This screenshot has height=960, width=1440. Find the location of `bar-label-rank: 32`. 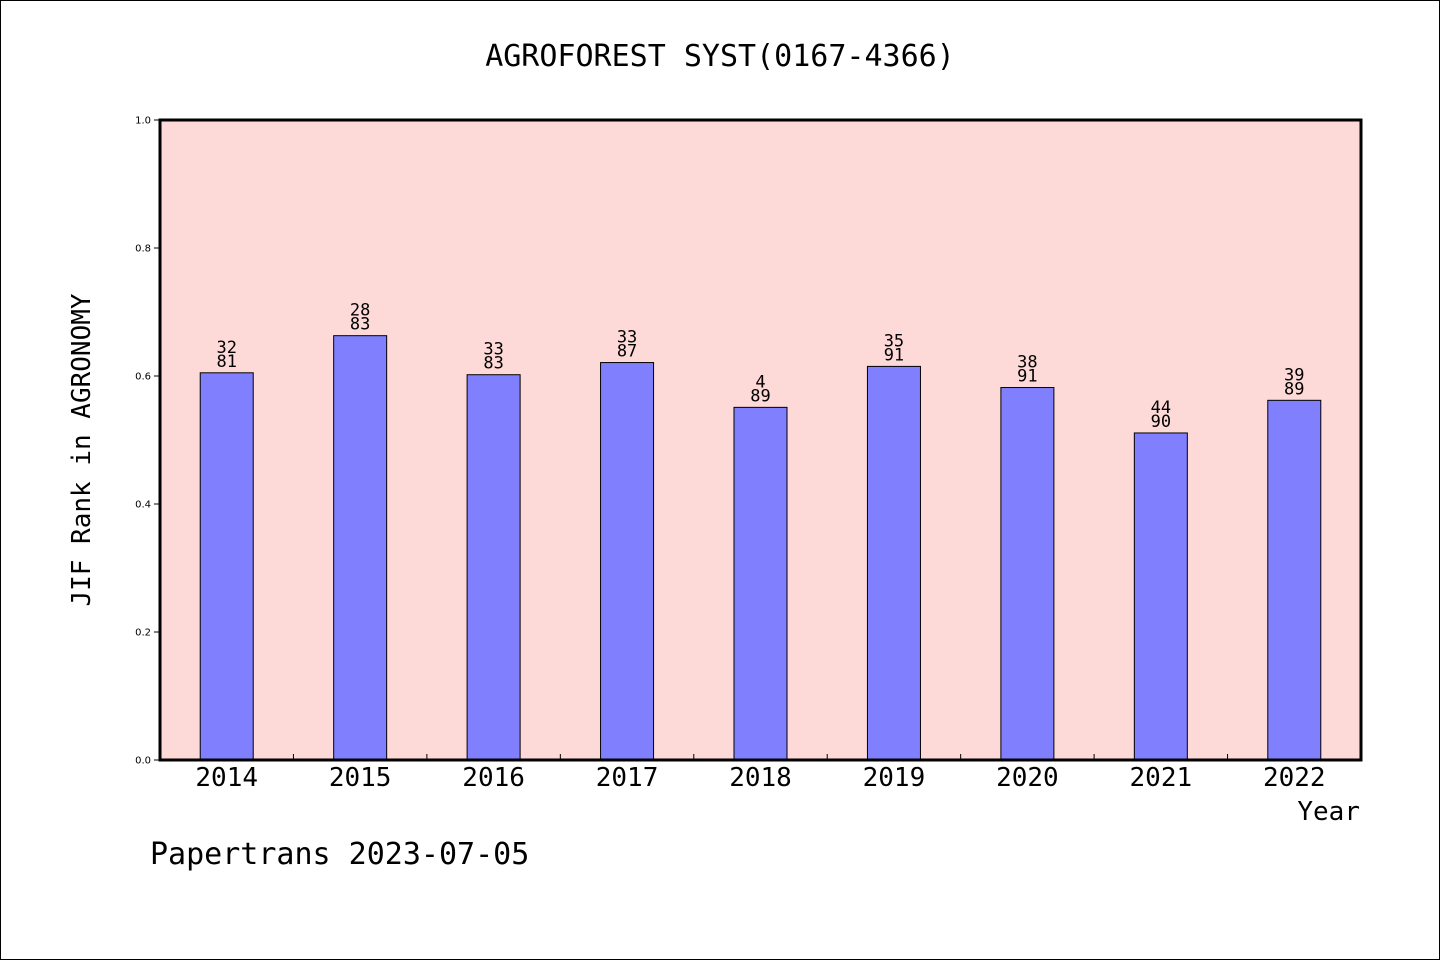

bar-label-rank: 32 is located at coordinates (226, 348).